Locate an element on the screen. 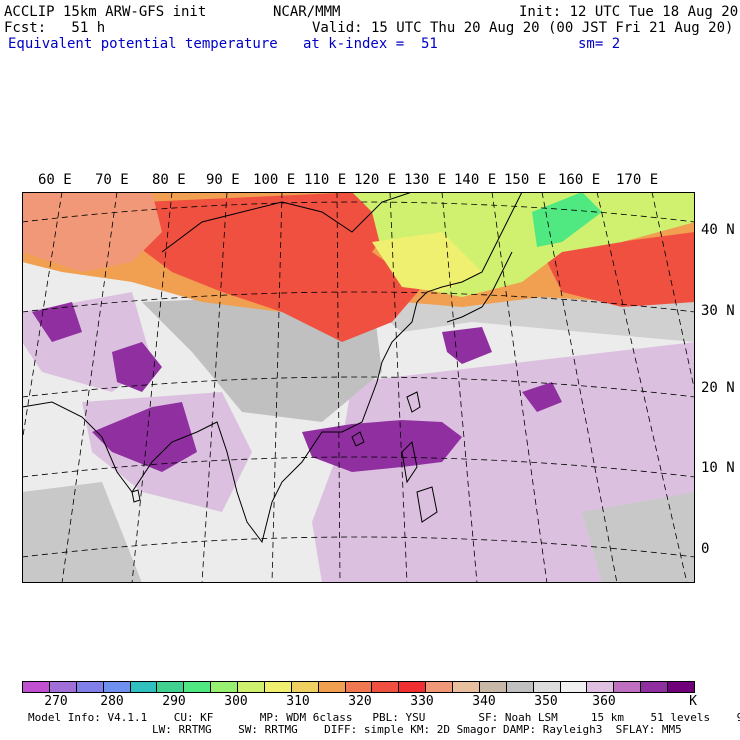 This screenshot has width=740, height=740. colorbar is located at coordinates (358, 687).